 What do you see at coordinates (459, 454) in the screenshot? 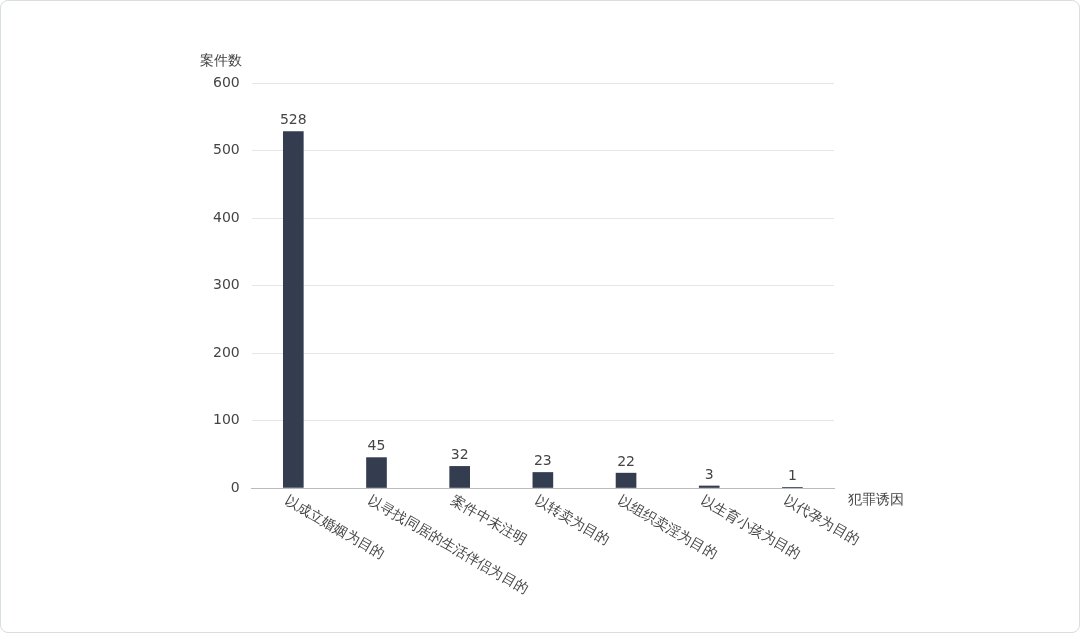
I see `data-label: 32` at bounding box center [459, 454].